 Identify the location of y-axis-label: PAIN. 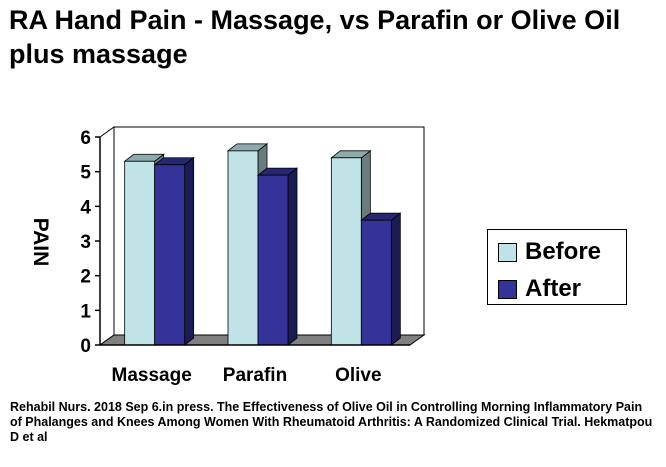
(40, 242).